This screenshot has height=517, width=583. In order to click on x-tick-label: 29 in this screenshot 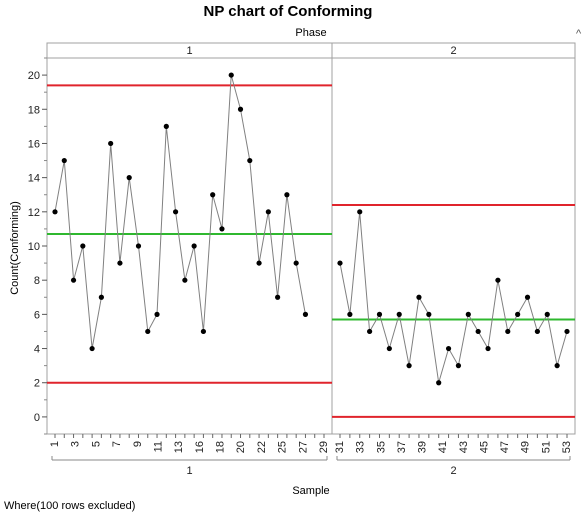, I will do `click(324, 447)`.